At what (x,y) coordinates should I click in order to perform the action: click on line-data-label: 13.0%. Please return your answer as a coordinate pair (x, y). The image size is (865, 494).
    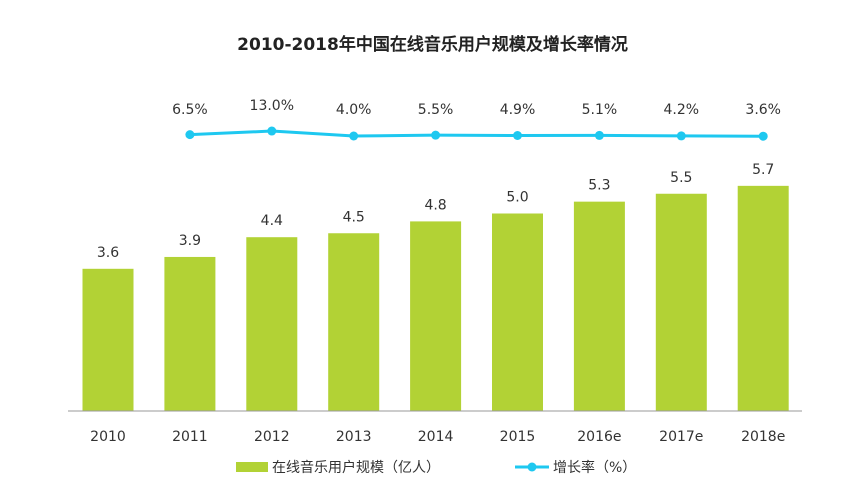
    Looking at the image, I should click on (272, 106).